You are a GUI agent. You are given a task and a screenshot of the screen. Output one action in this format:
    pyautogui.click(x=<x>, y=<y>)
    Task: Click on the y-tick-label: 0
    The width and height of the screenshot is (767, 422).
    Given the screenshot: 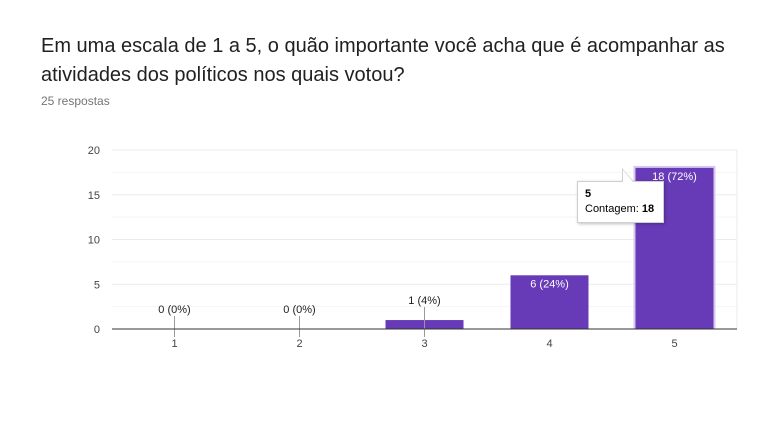 What is the action you would take?
    pyautogui.click(x=97, y=330)
    